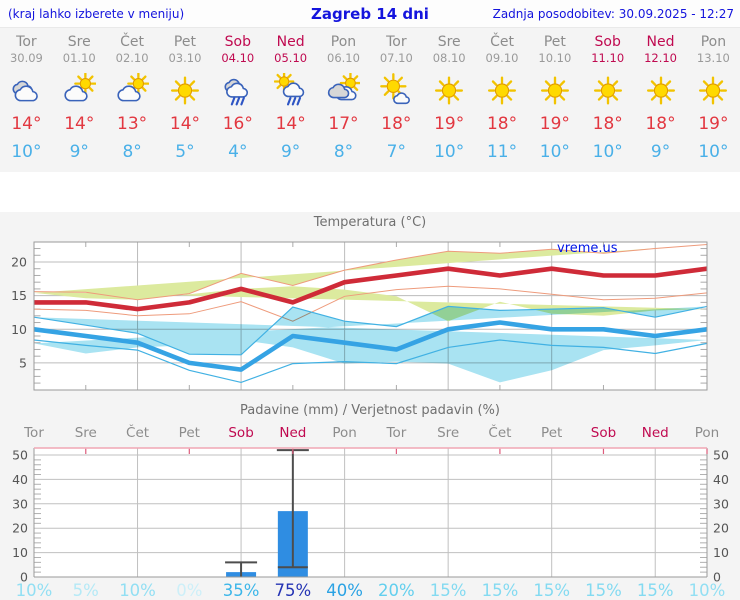 The height and width of the screenshot is (600, 740). I want to click on last-update: Zadnja posodobitev: 30.09.2025 - 12:27, so click(613, 14).